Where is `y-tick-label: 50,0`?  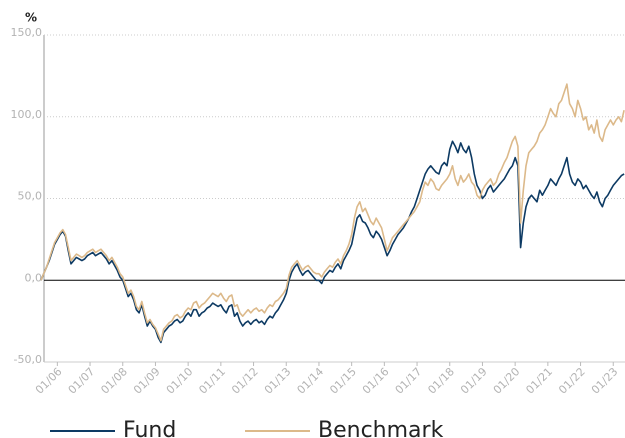
y-tick-label: 50,0 is located at coordinates (30, 196).